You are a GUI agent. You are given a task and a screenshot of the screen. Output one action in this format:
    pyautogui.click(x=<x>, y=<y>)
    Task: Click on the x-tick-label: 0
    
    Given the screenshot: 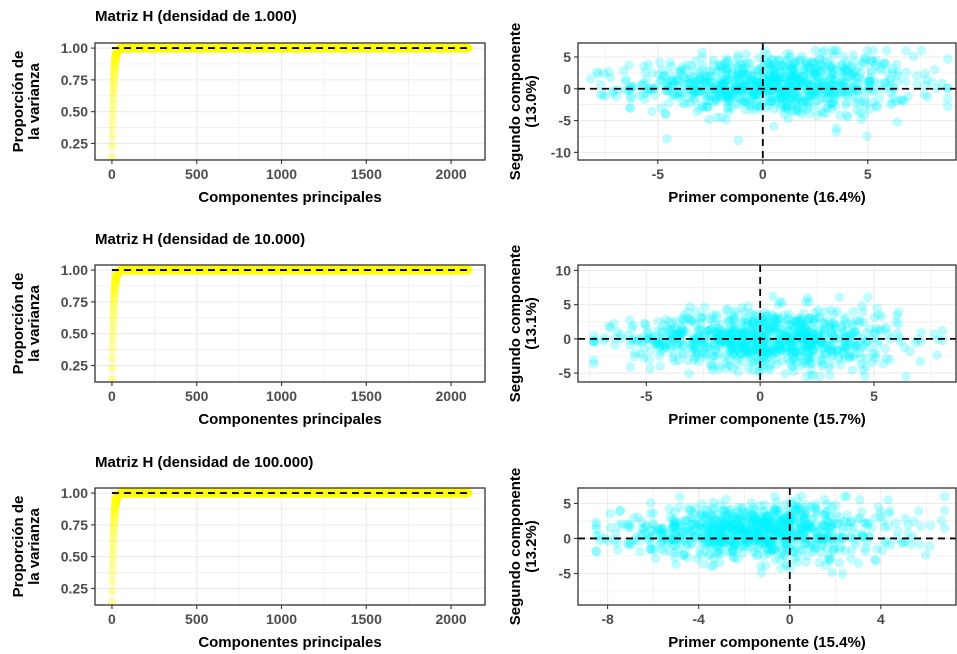 What is the action you would take?
    pyautogui.click(x=760, y=396)
    